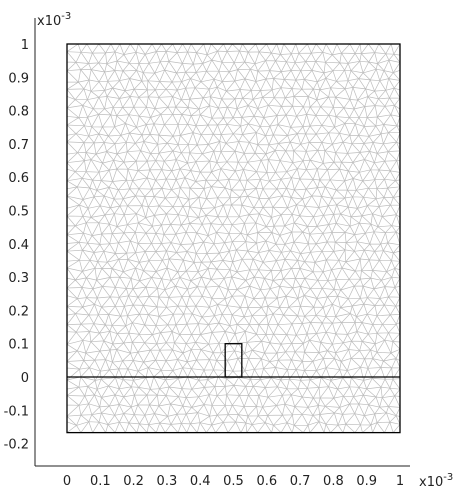 The image size is (469, 504). What do you see at coordinates (16, 411) in the screenshot?
I see `y-tick-label: -0.1` at bounding box center [16, 411].